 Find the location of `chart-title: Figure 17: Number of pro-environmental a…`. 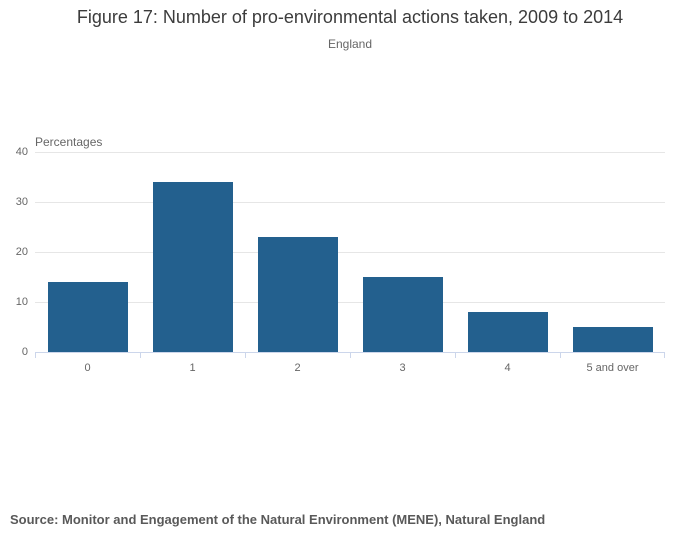

chart-title: Figure 17: Number of pro-environmental a… is located at coordinates (350, 17).